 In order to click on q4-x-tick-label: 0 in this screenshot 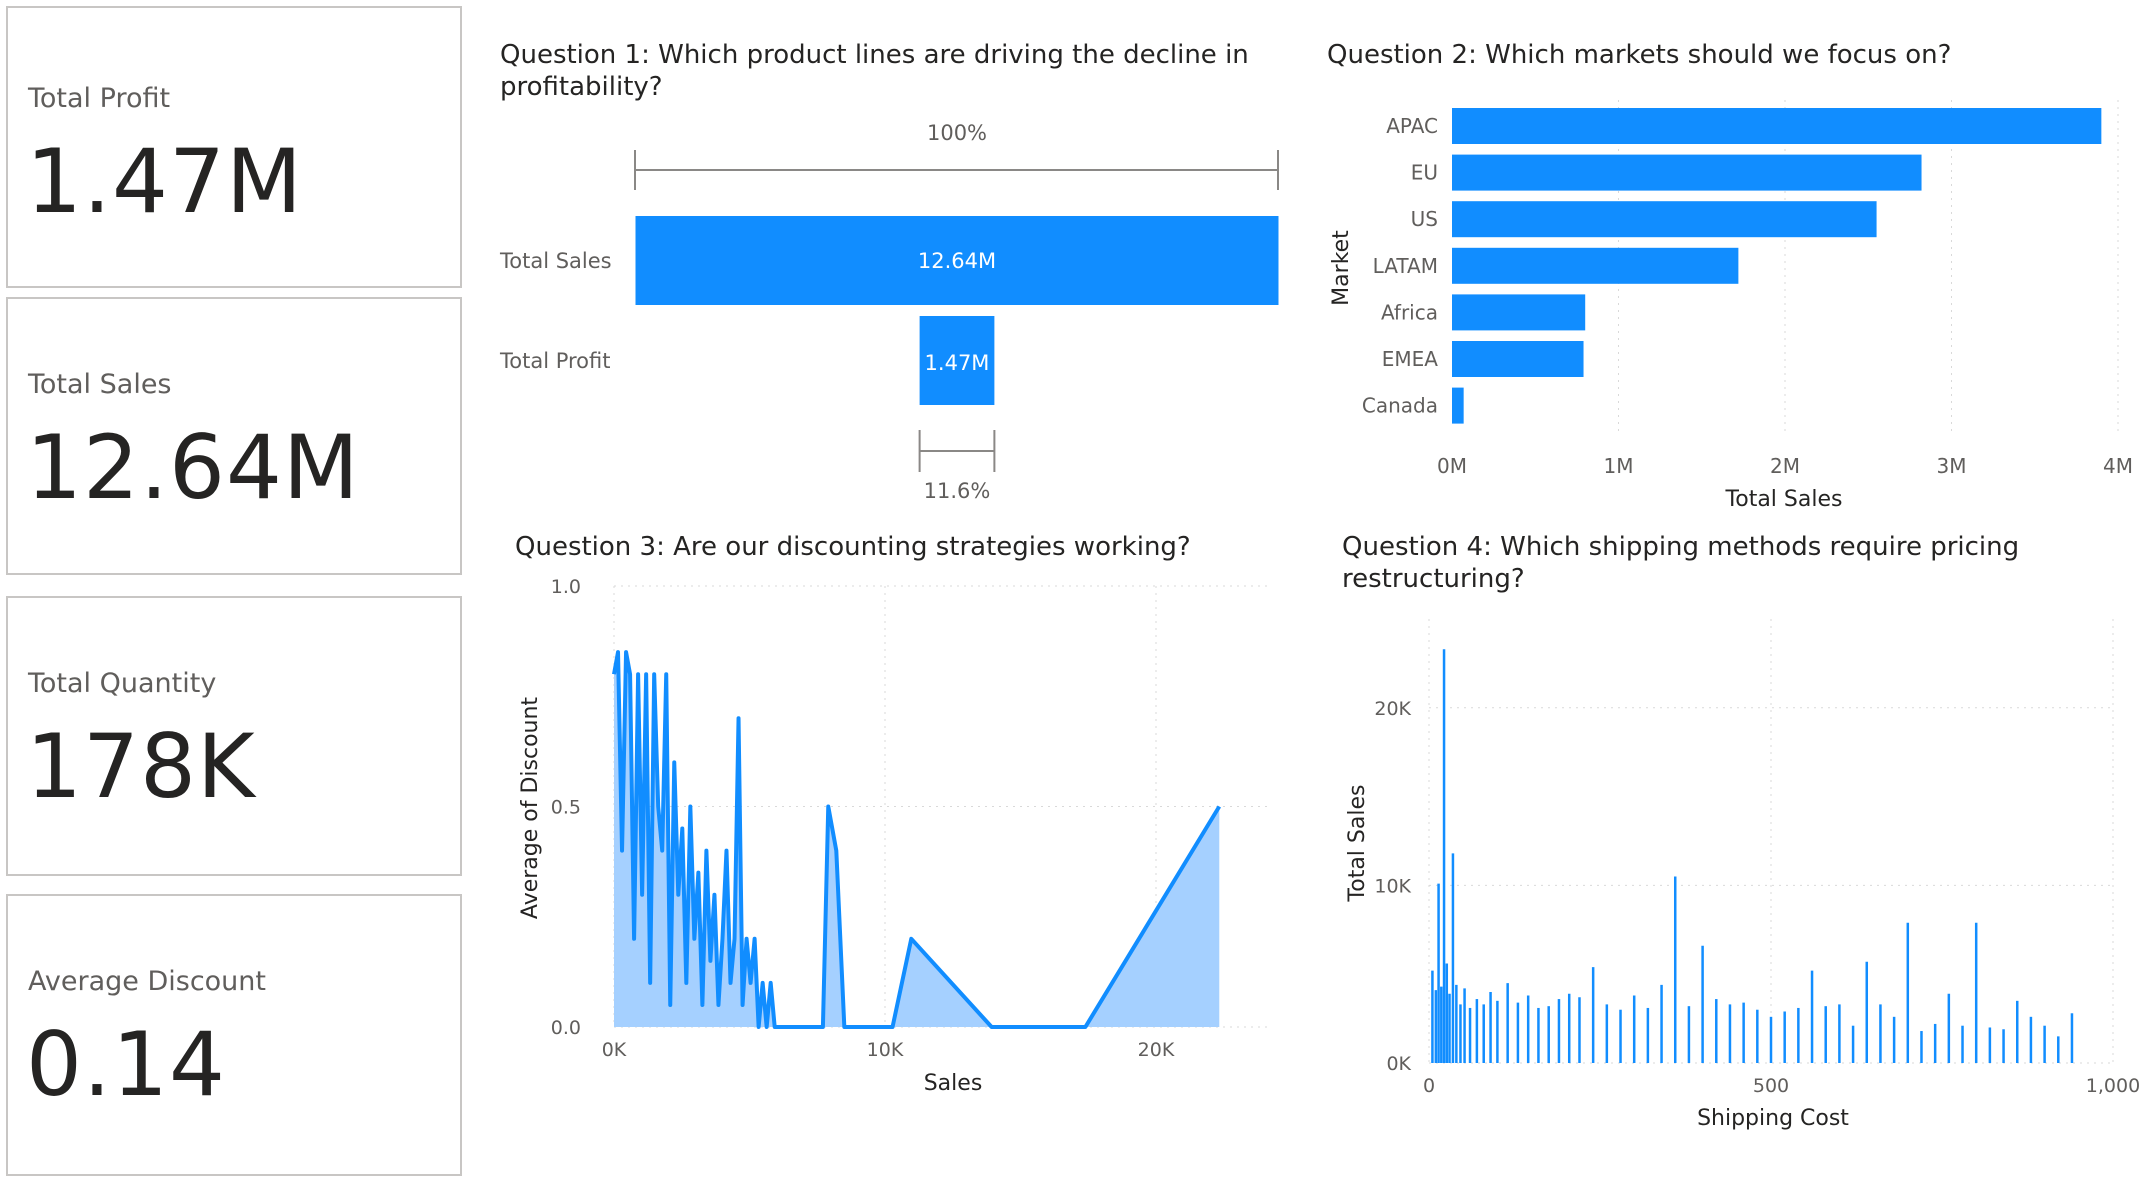, I will do `click(1429, 1086)`.